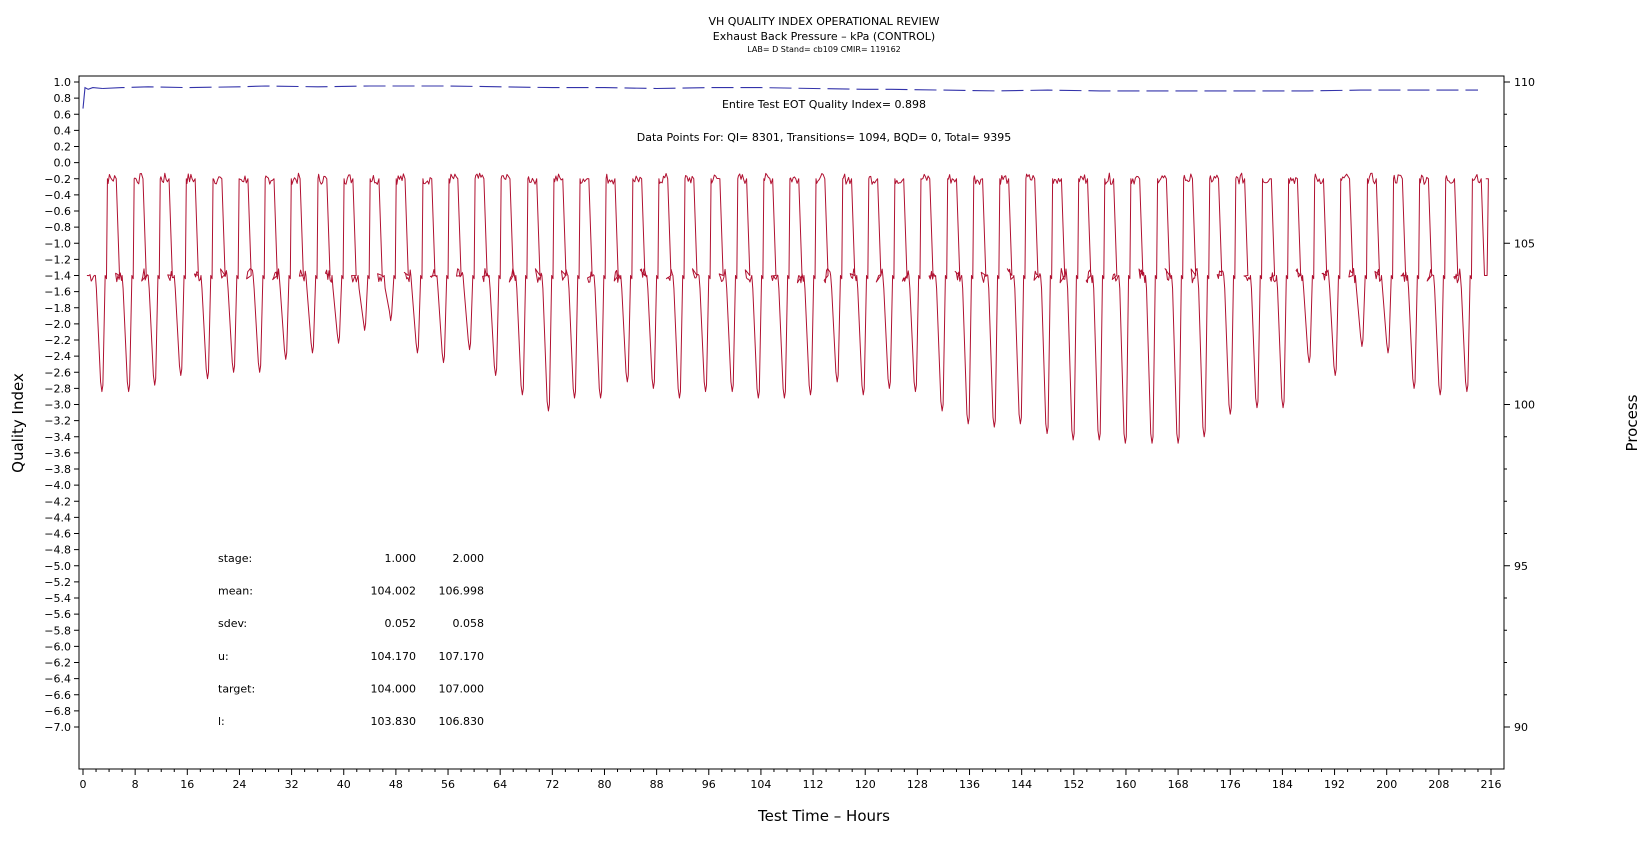 This screenshot has width=1648, height=845. What do you see at coordinates (824, 36) in the screenshot?
I see `chart-subtitle: Exhaust Back Pressure – kPa (CONTROL)` at bounding box center [824, 36].